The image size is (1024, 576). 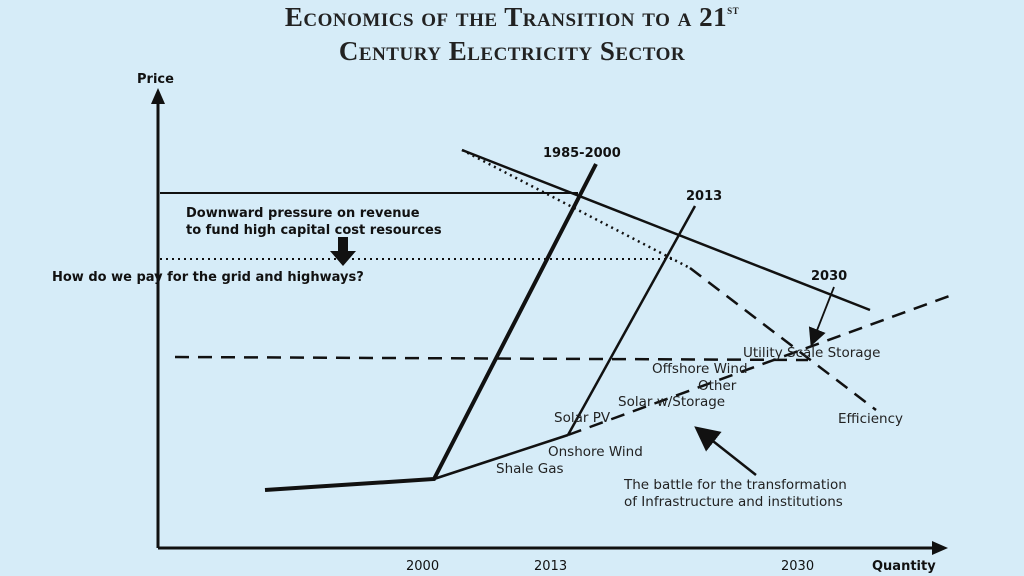 What do you see at coordinates (530, 469) in the screenshot?
I see `resource-shale-gas: Shale Gas` at bounding box center [530, 469].